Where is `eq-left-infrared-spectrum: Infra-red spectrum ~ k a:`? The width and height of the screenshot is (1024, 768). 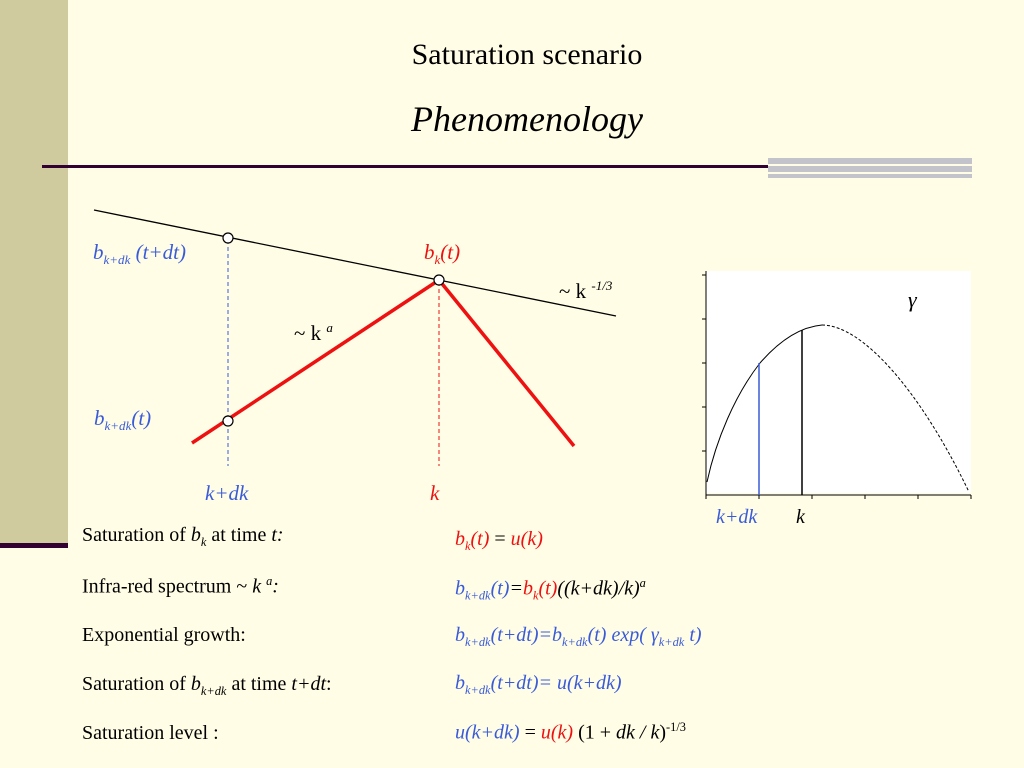
eq-left-infrared-spectrum: Infra-red spectrum ~ k a: is located at coordinates (180, 586).